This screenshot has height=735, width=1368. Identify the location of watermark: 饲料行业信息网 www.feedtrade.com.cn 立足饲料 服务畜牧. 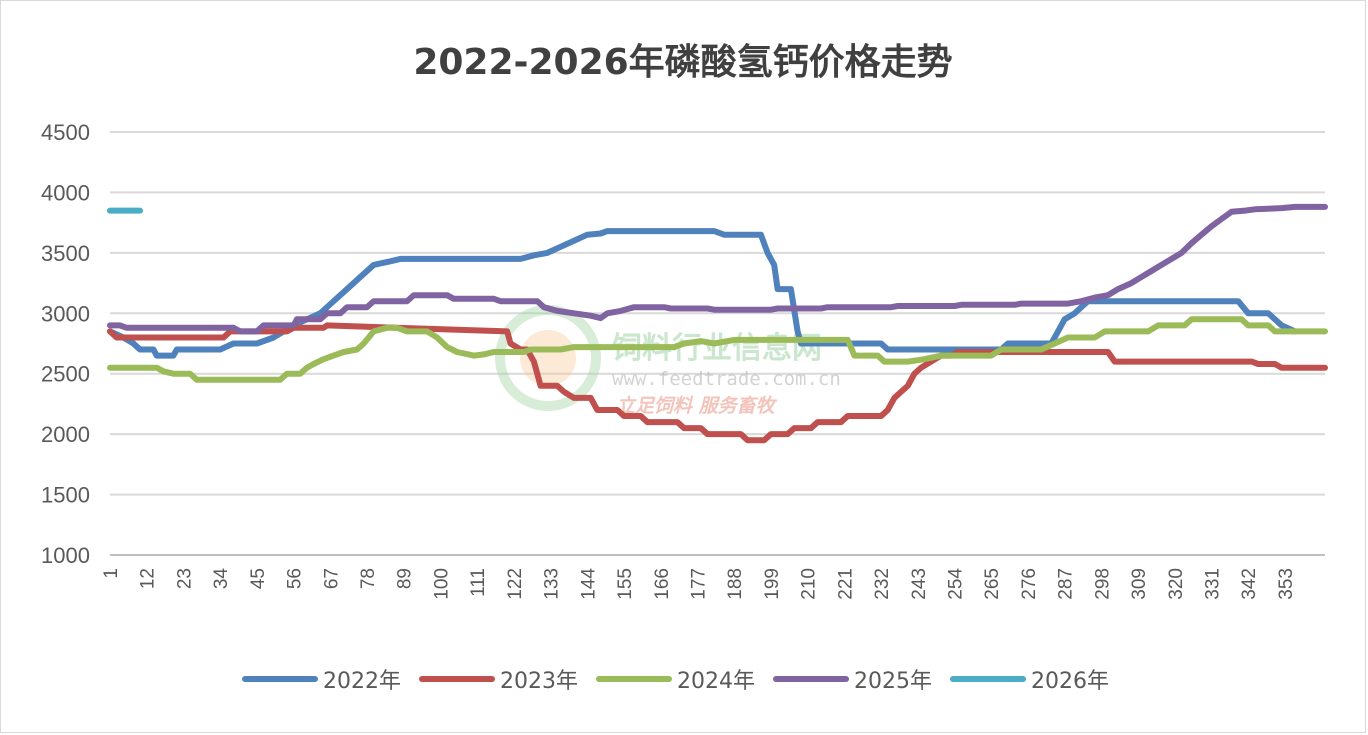
(668, 361).